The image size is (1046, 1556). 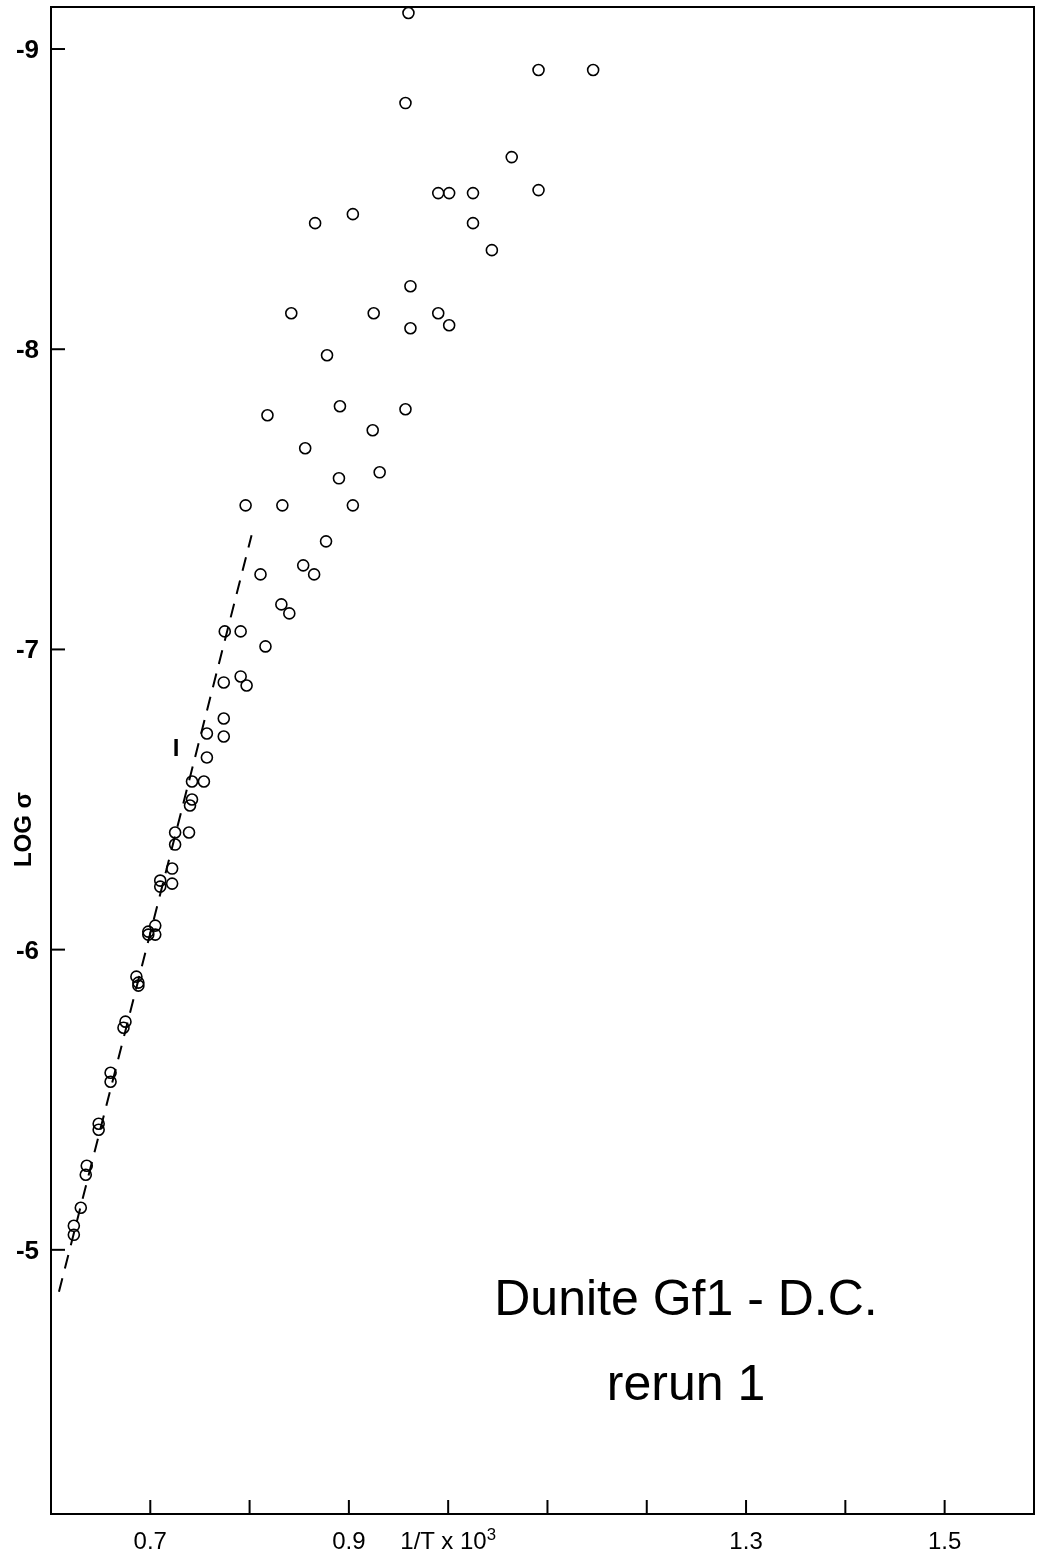 I want to click on y-tick-label: -5, so click(x=27, y=1249).